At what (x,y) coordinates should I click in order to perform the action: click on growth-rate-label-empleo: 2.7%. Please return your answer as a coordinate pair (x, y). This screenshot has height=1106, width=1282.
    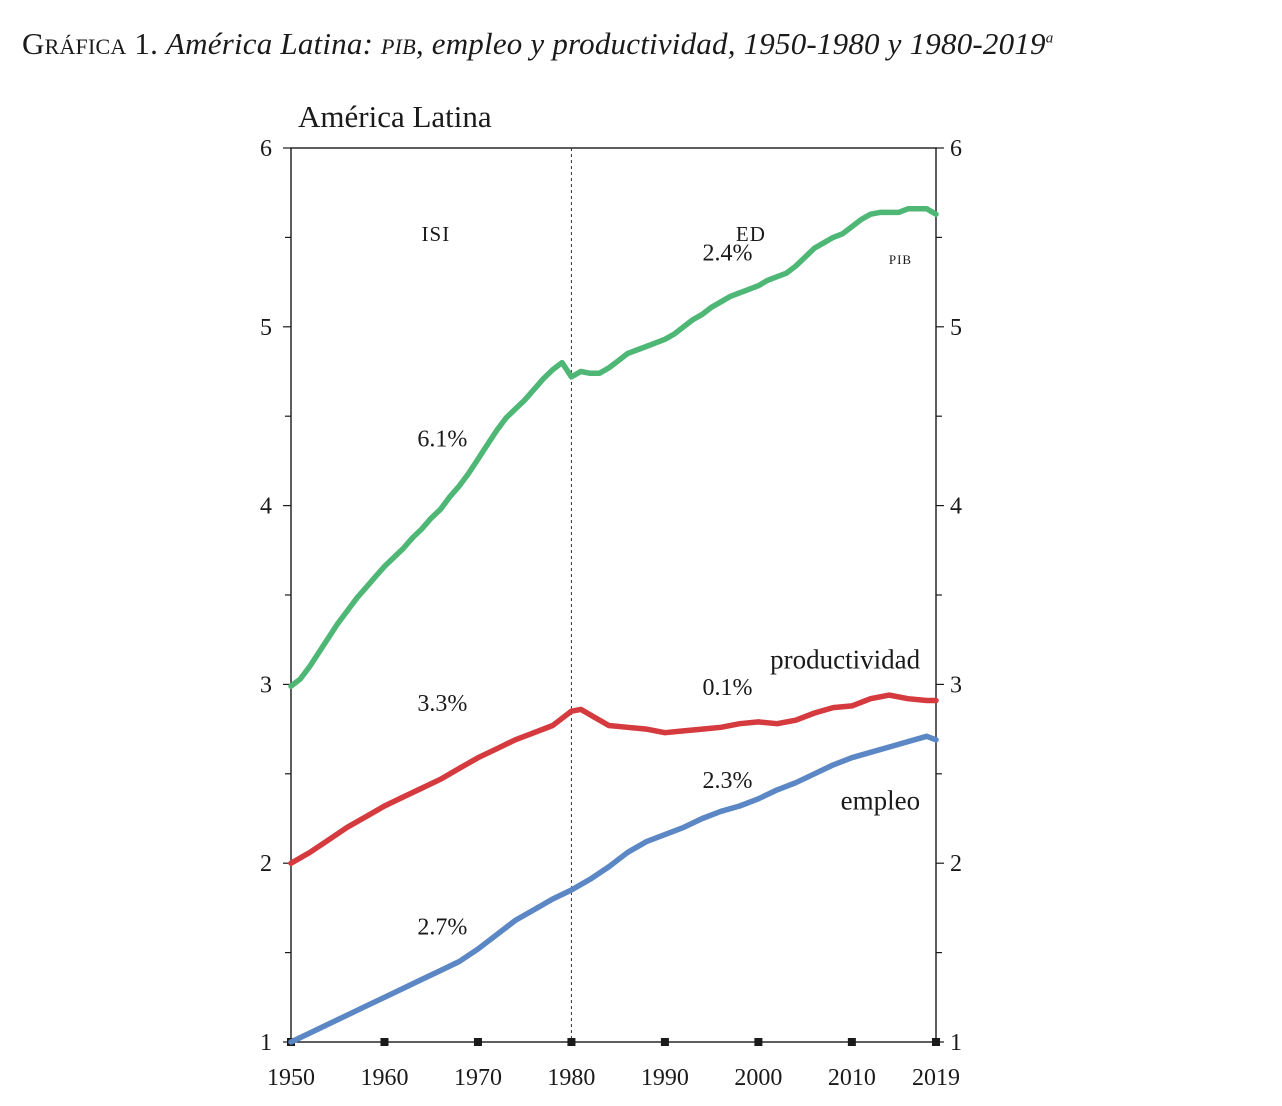
    Looking at the image, I should click on (442, 928).